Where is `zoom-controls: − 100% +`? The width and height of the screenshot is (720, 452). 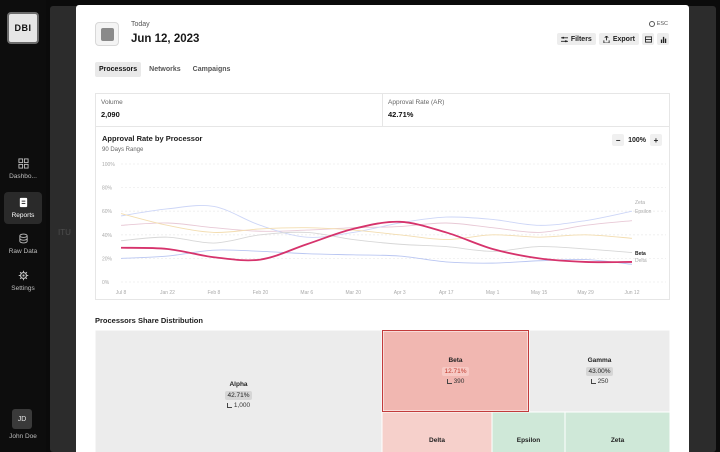
zoom-controls: − 100% + is located at coordinates (637, 140).